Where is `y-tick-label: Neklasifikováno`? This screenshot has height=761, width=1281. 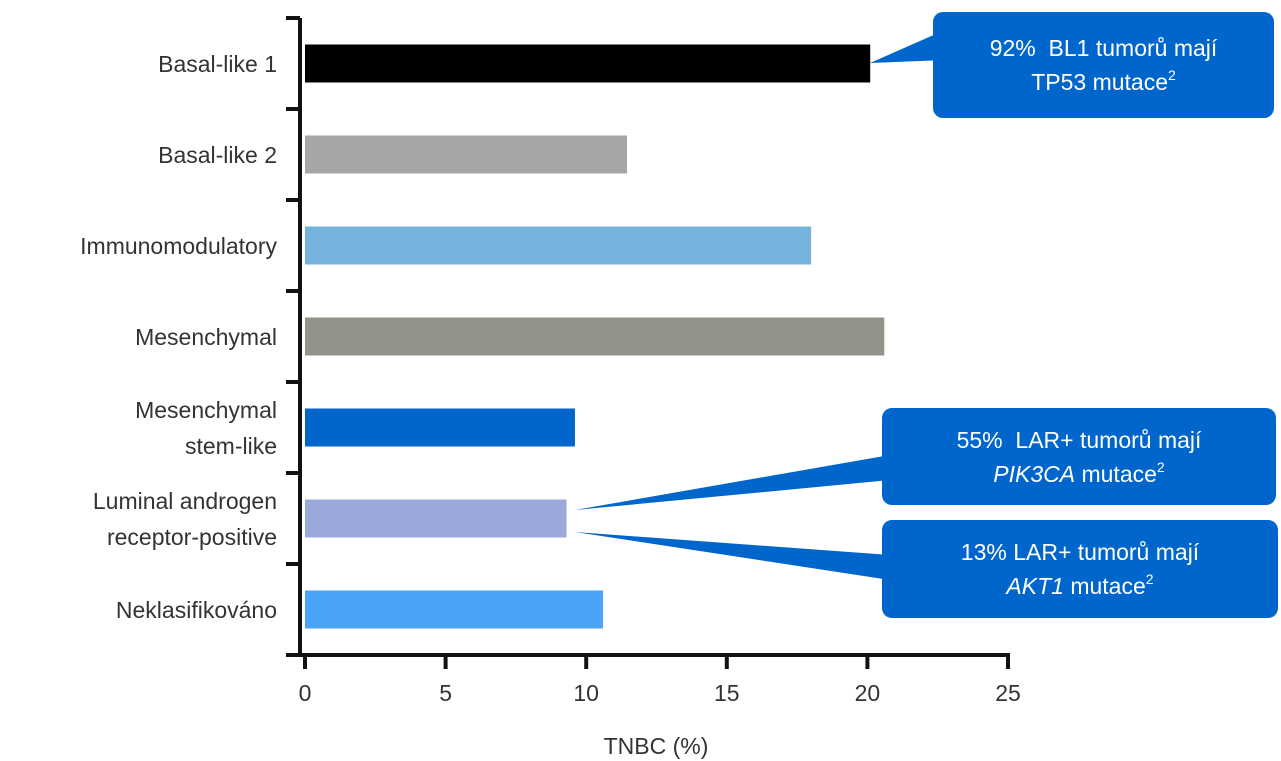
y-tick-label: Neklasifikováno is located at coordinates (196, 609).